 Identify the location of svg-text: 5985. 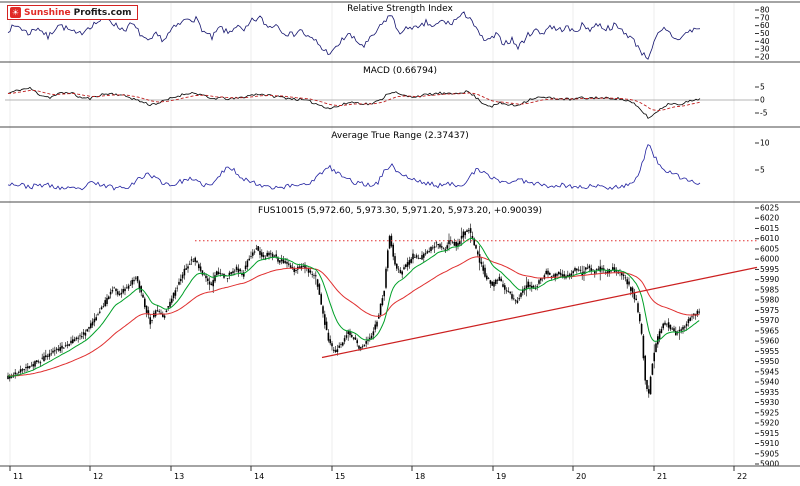
(769, 289).